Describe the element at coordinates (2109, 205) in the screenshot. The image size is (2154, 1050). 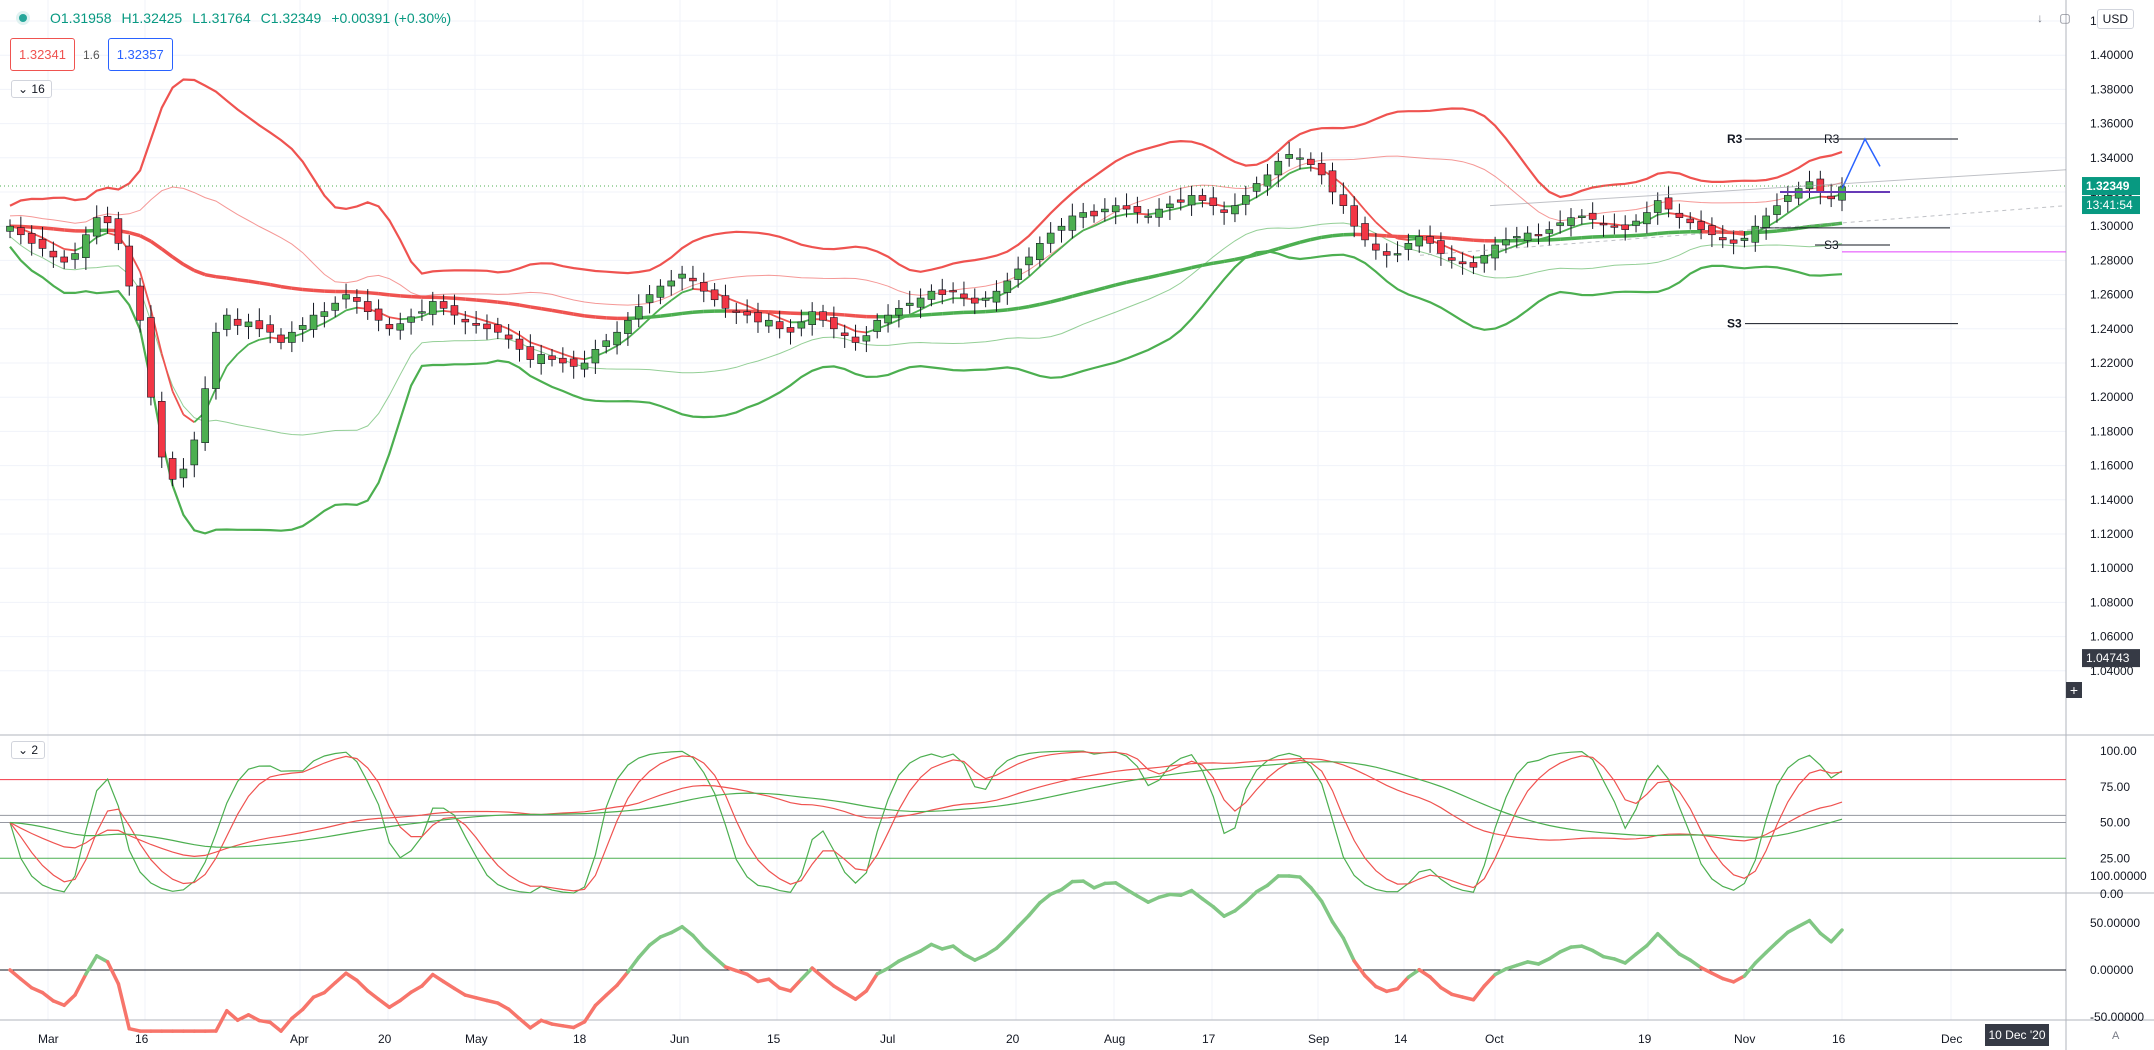
I see `countdown-badge-text: 13:41:54` at that location.